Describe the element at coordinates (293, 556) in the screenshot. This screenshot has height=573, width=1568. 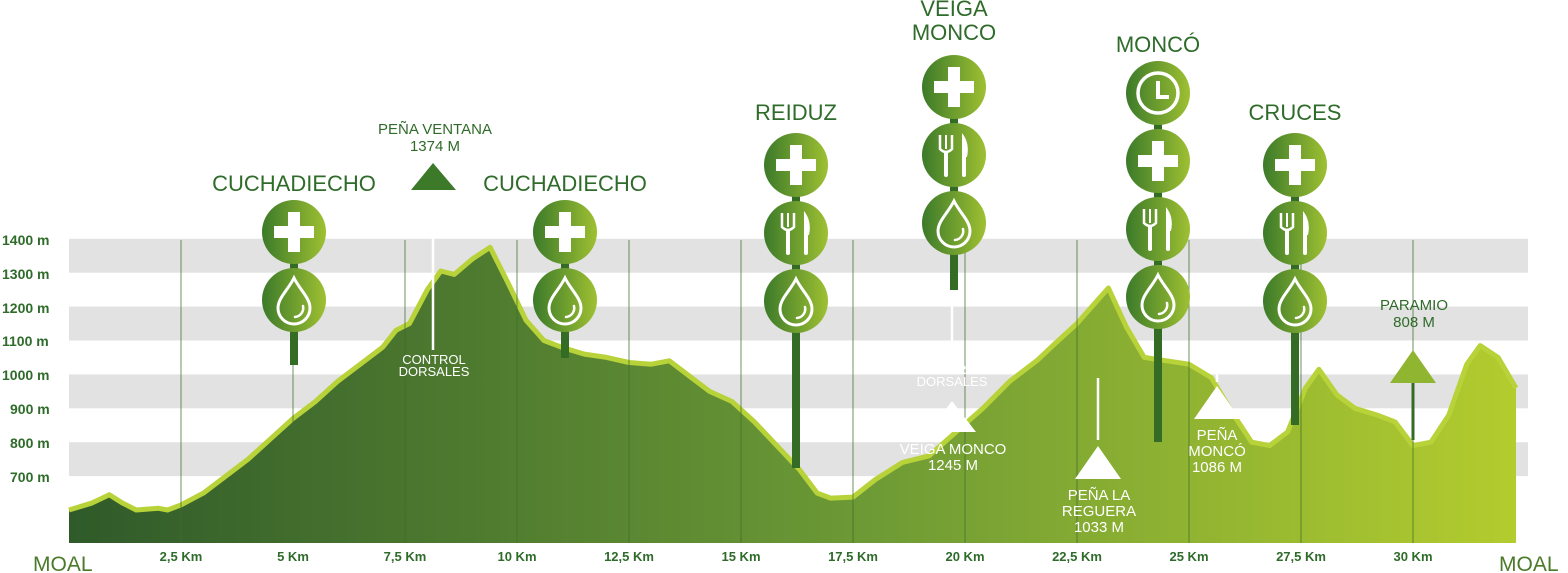
I see `x-tick-label: 5 Km` at that location.